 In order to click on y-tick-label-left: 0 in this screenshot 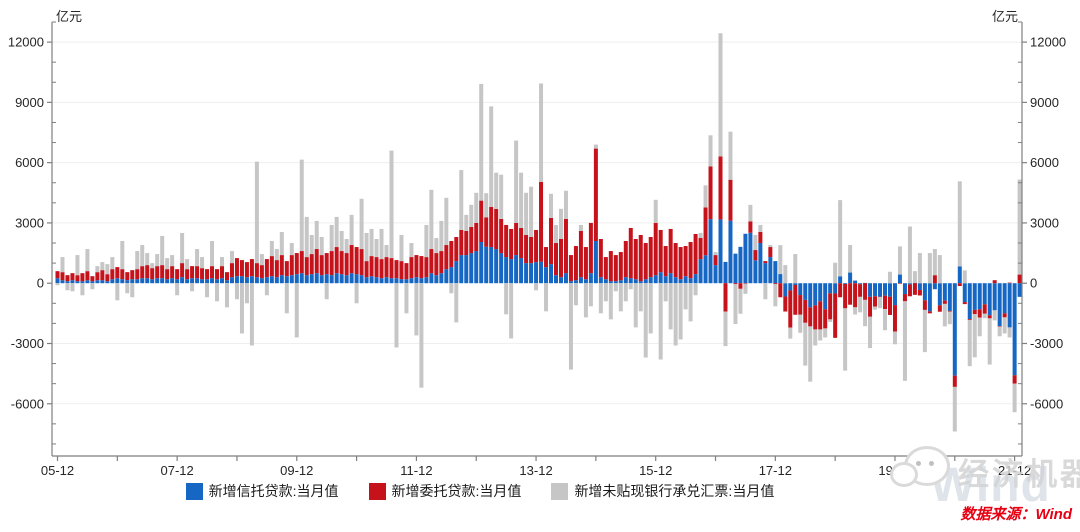, I will do `click(40, 283)`.